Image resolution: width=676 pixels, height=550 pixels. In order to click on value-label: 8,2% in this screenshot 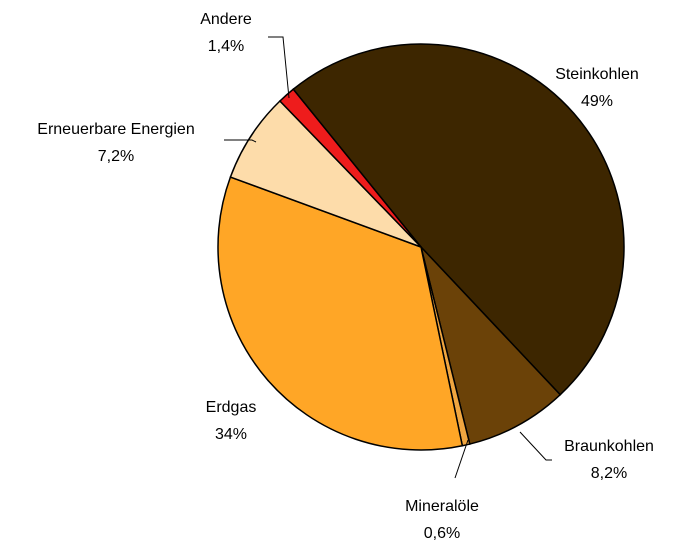, I will do `click(609, 473)`.